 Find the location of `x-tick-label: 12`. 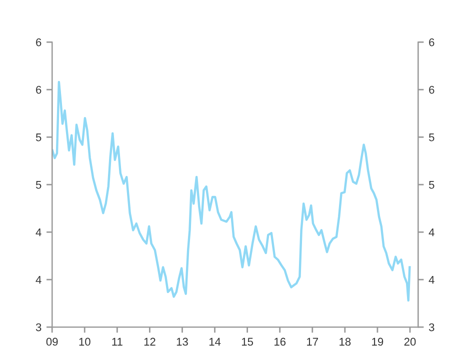

x-tick-label: 12 is located at coordinates (150, 342).